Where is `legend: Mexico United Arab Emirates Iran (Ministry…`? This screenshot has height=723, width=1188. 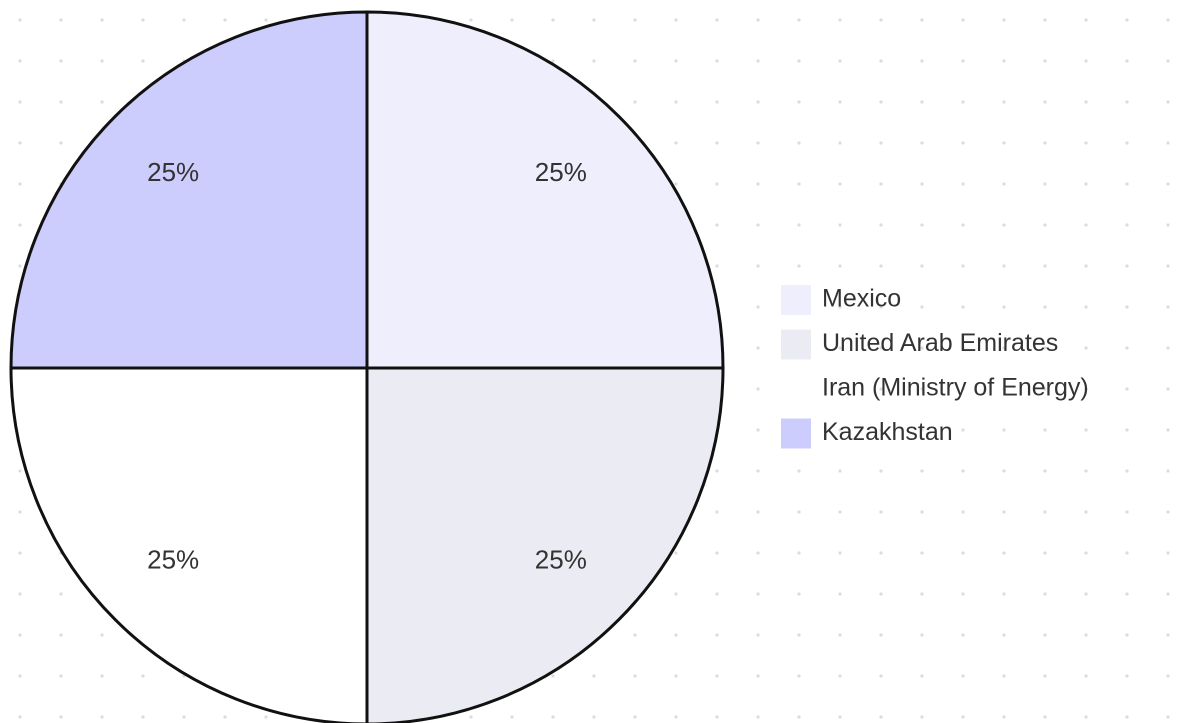 legend: Mexico United Arab Emirates Iran (Ministry… is located at coordinates (935, 367).